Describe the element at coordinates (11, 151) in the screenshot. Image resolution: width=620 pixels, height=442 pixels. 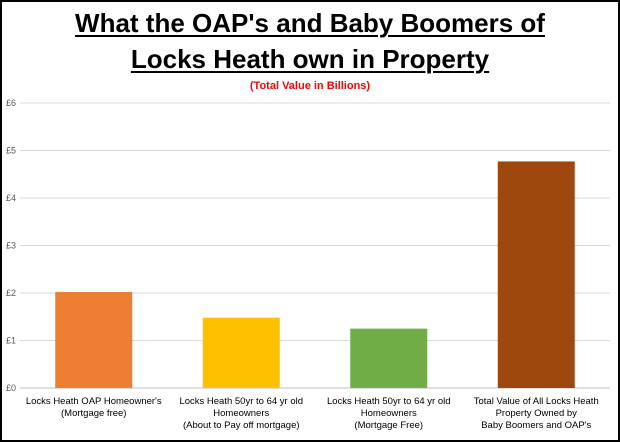
I see `y-tick-label: £5` at that location.